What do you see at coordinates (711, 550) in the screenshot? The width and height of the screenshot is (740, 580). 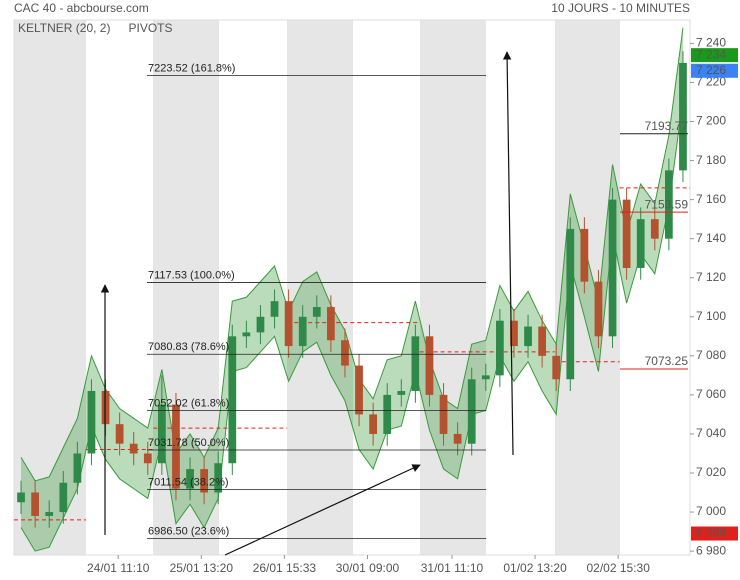 I see `y-tick-label: 6 980` at bounding box center [711, 550].